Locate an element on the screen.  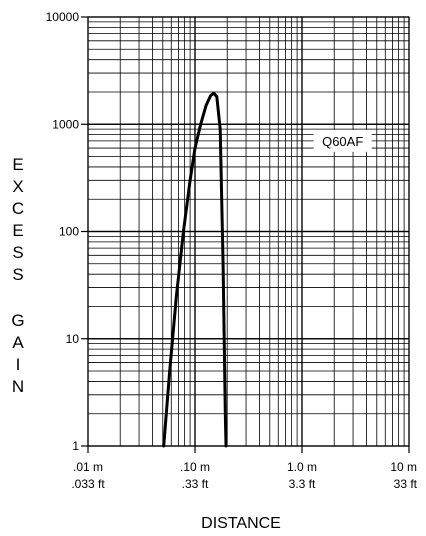
x-tick-label: 1.0 m is located at coordinates (302, 467).